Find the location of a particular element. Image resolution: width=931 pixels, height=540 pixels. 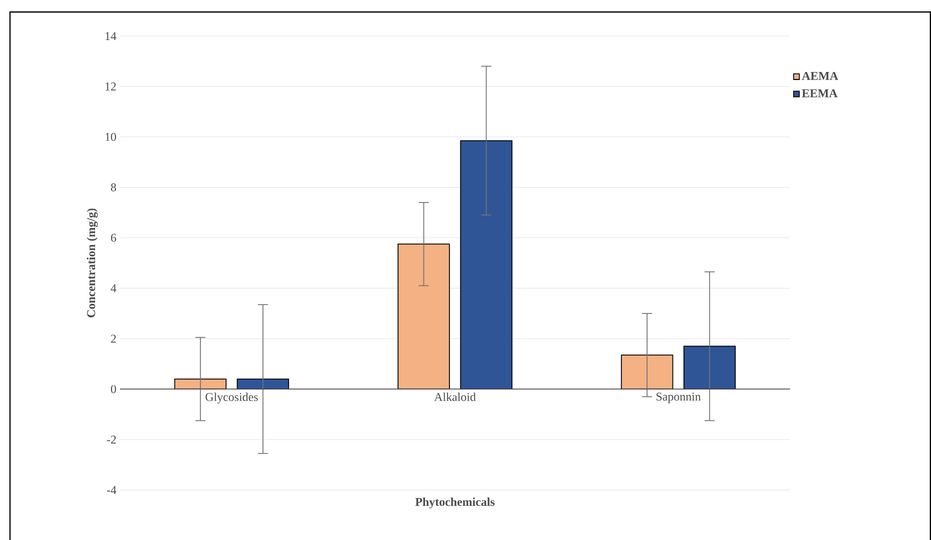

y-tick-label: 2 is located at coordinates (113, 338).